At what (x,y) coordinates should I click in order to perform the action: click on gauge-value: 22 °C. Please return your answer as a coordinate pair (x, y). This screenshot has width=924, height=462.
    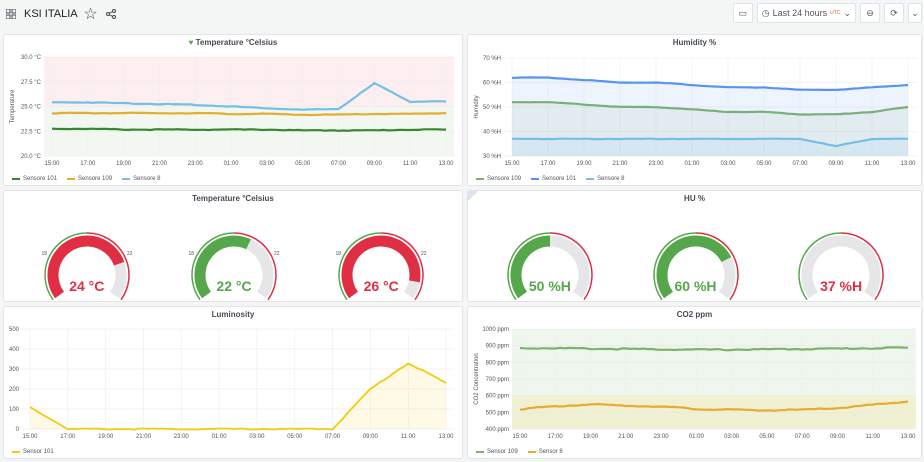
    Looking at the image, I should click on (234, 286).